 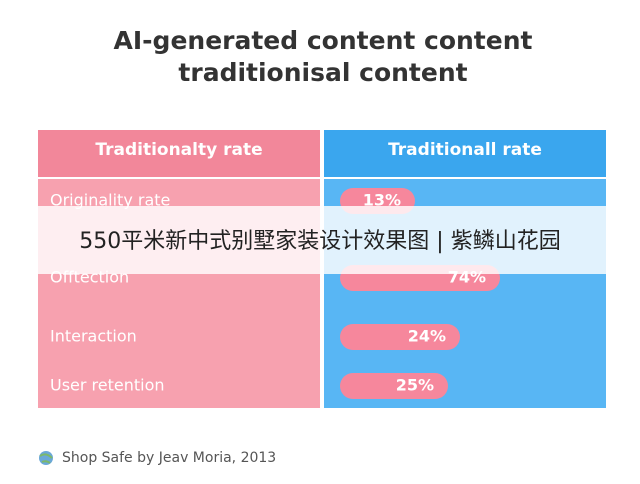 What do you see at coordinates (322, 72) in the screenshot?
I see `title-line: traditionisal content` at bounding box center [322, 72].